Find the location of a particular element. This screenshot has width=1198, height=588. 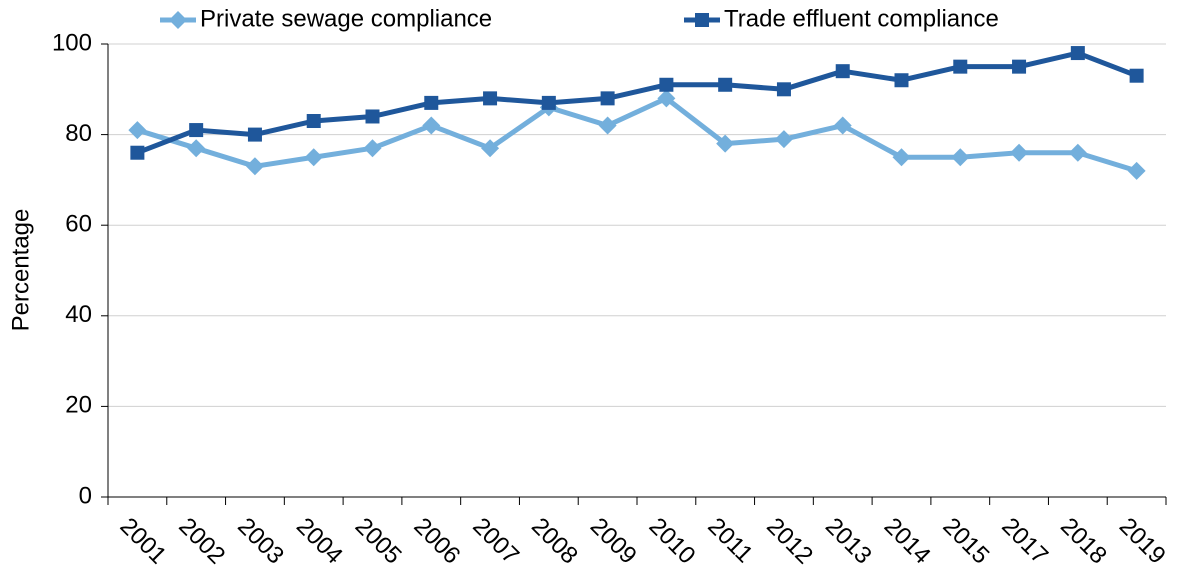

y-tick-label: 20 is located at coordinates (78, 405).